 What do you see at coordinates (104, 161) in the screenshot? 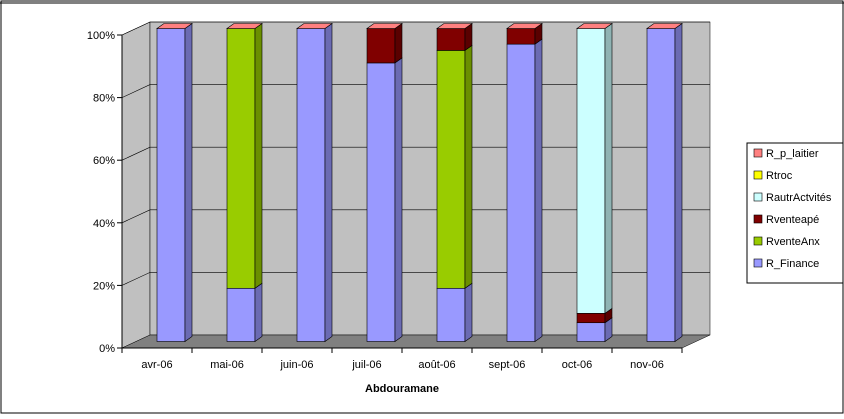
I see `y-tick-label: 60%` at bounding box center [104, 161].